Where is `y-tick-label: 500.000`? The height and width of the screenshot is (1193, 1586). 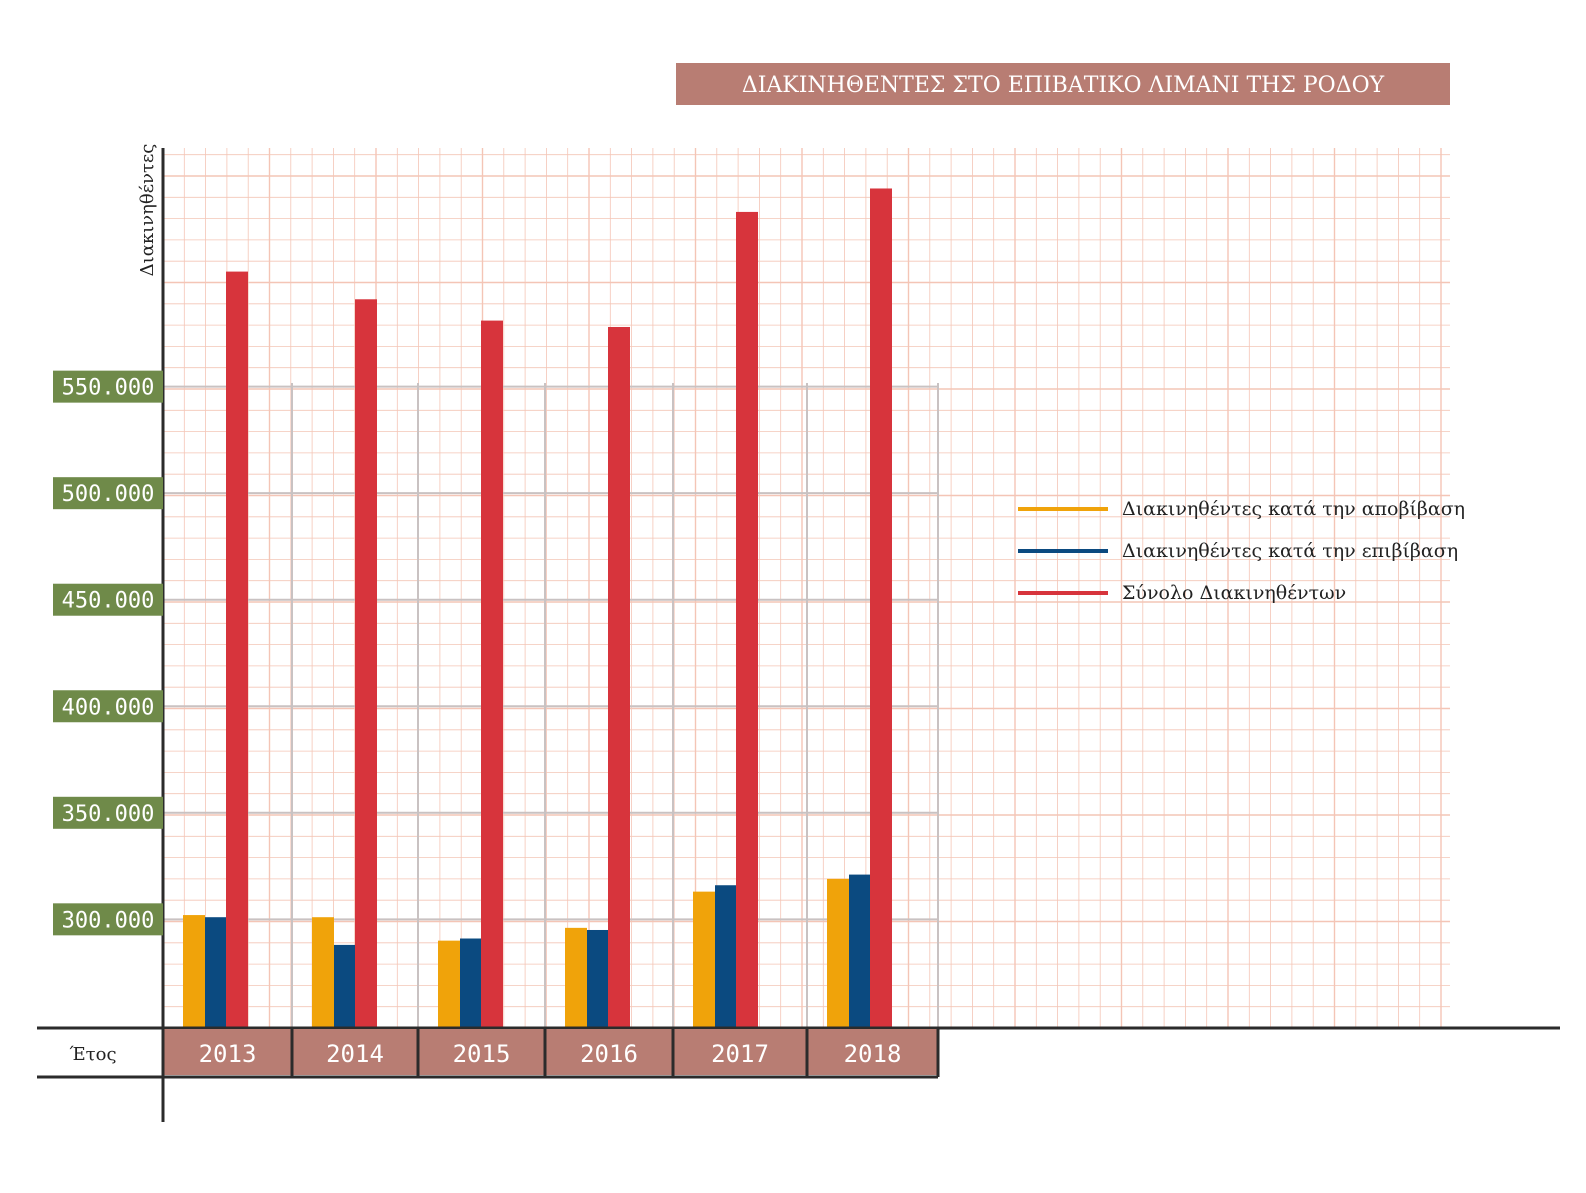 y-tick-label: 500.000 is located at coordinates (108, 494).